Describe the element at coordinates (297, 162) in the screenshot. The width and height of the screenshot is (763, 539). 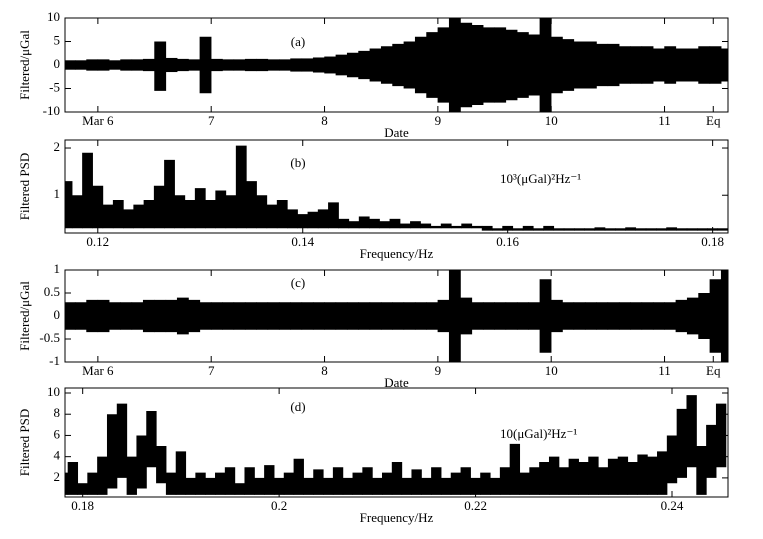
I see `panel-annotation: (b)` at that location.